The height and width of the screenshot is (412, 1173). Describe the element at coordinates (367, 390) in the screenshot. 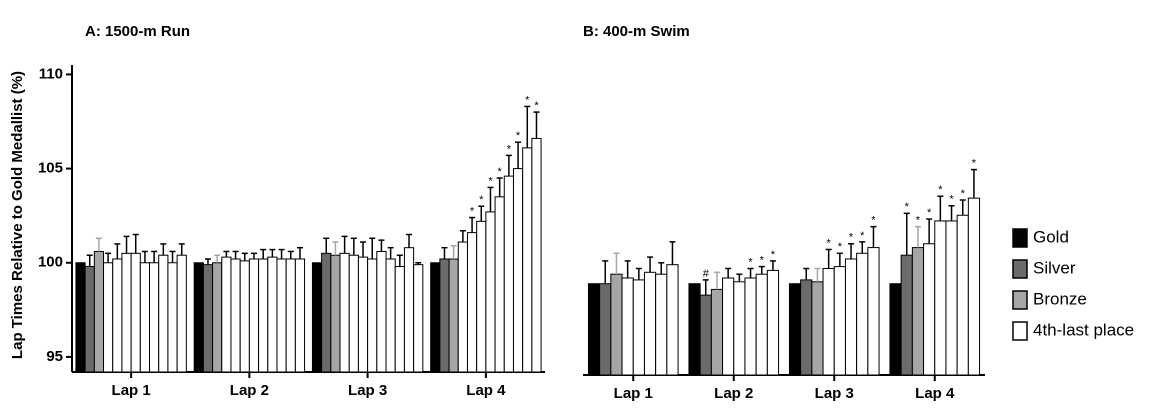

I see `x-tick-label: Lap 3` at that location.